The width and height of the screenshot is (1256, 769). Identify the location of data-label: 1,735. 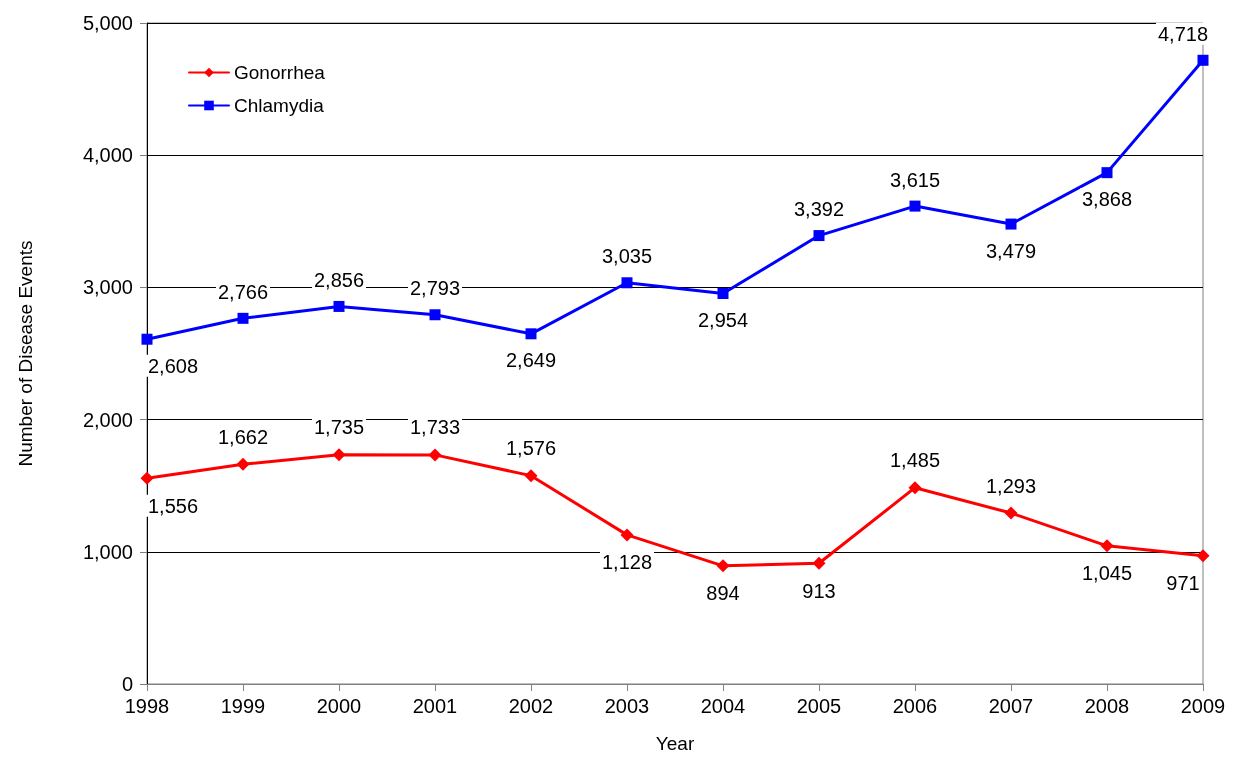
(339, 427).